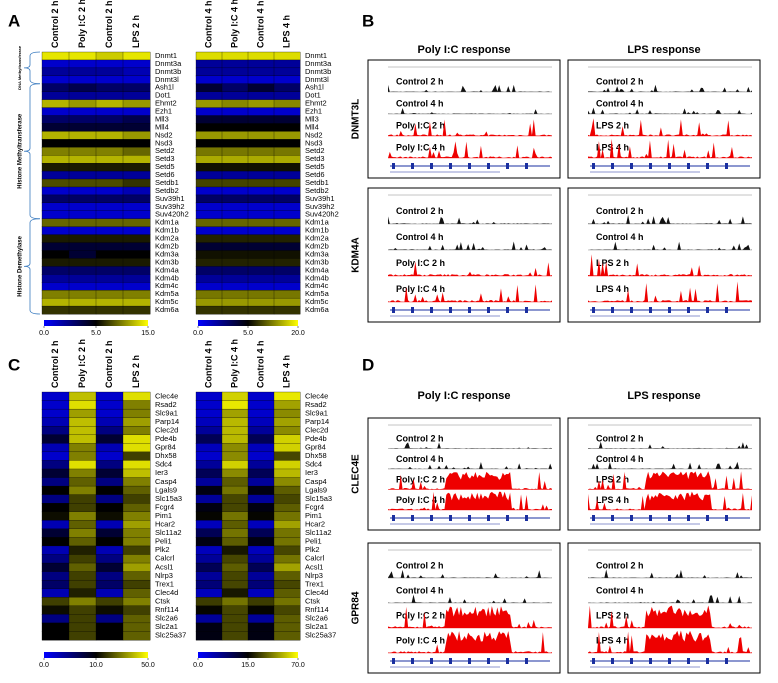 Image resolution: width=778 pixels, height=683 pixels. Describe the element at coordinates (96, 665) in the screenshot. I see `colorbar-label: 10.0` at that location.